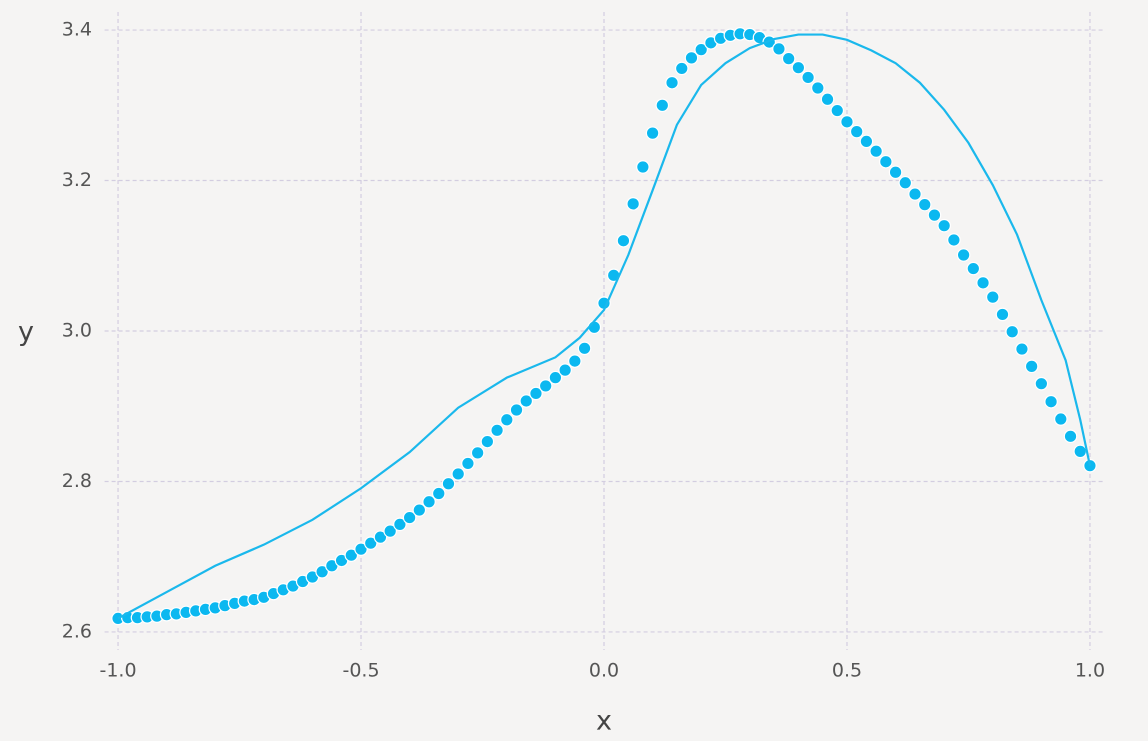 The width and height of the screenshot is (1148, 741). What do you see at coordinates (847, 671) in the screenshot?
I see `x-tick-label: 0.5` at bounding box center [847, 671].